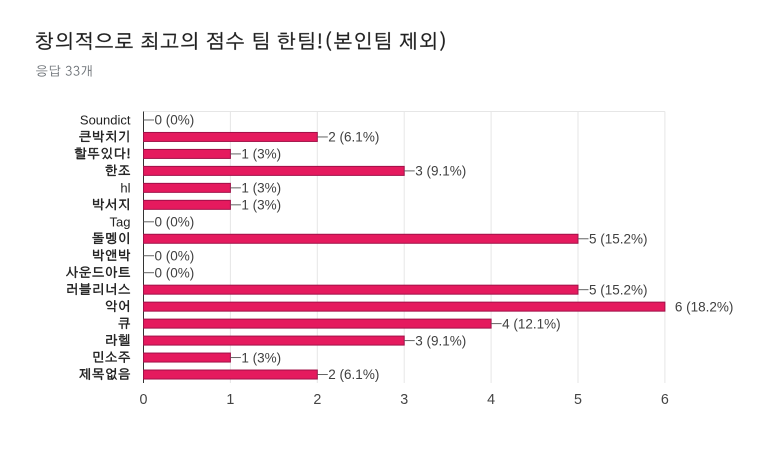 The width and height of the screenshot is (763, 475). I want to click on svg-text: hl, so click(125, 187).